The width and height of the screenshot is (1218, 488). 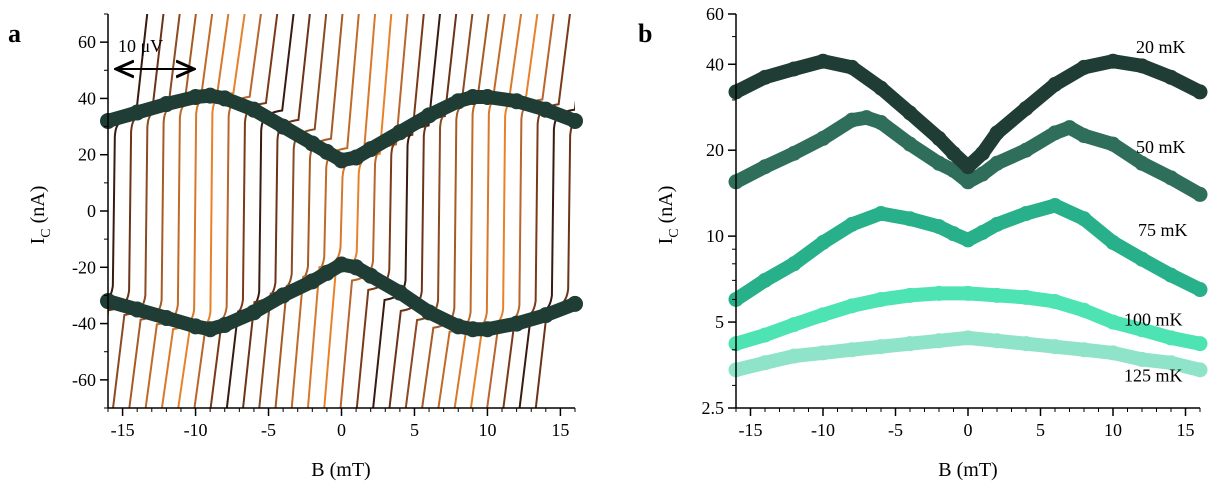 I want to click on b-series-label: 50 mK, so click(x=1161, y=147).